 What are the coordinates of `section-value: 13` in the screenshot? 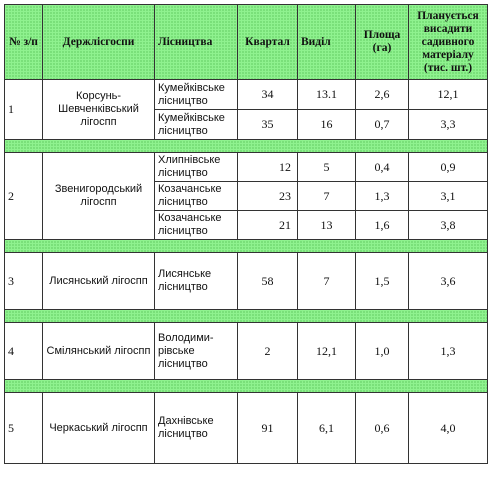 It's located at (326, 225).